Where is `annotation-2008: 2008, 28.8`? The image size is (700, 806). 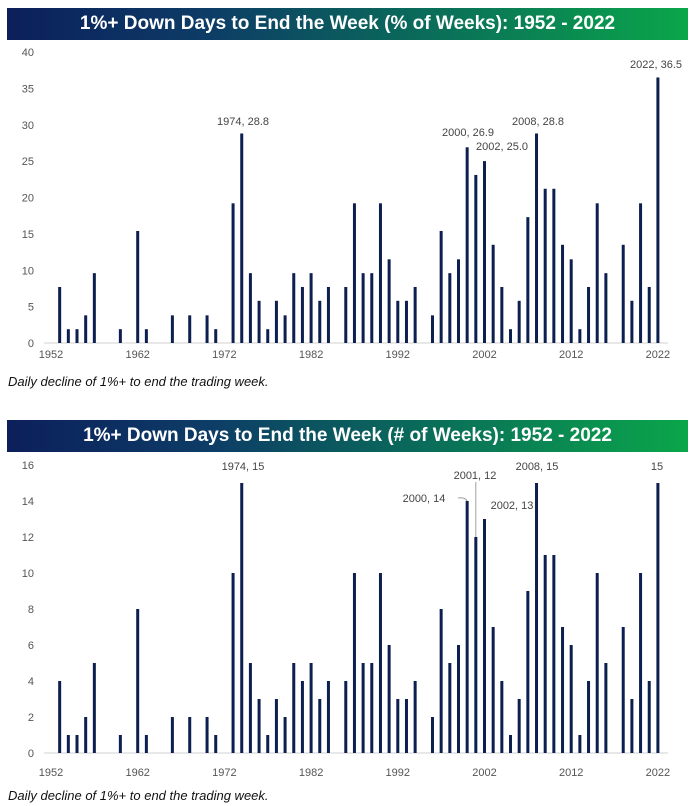 annotation-2008: 2008, 28.8 is located at coordinates (538, 122).